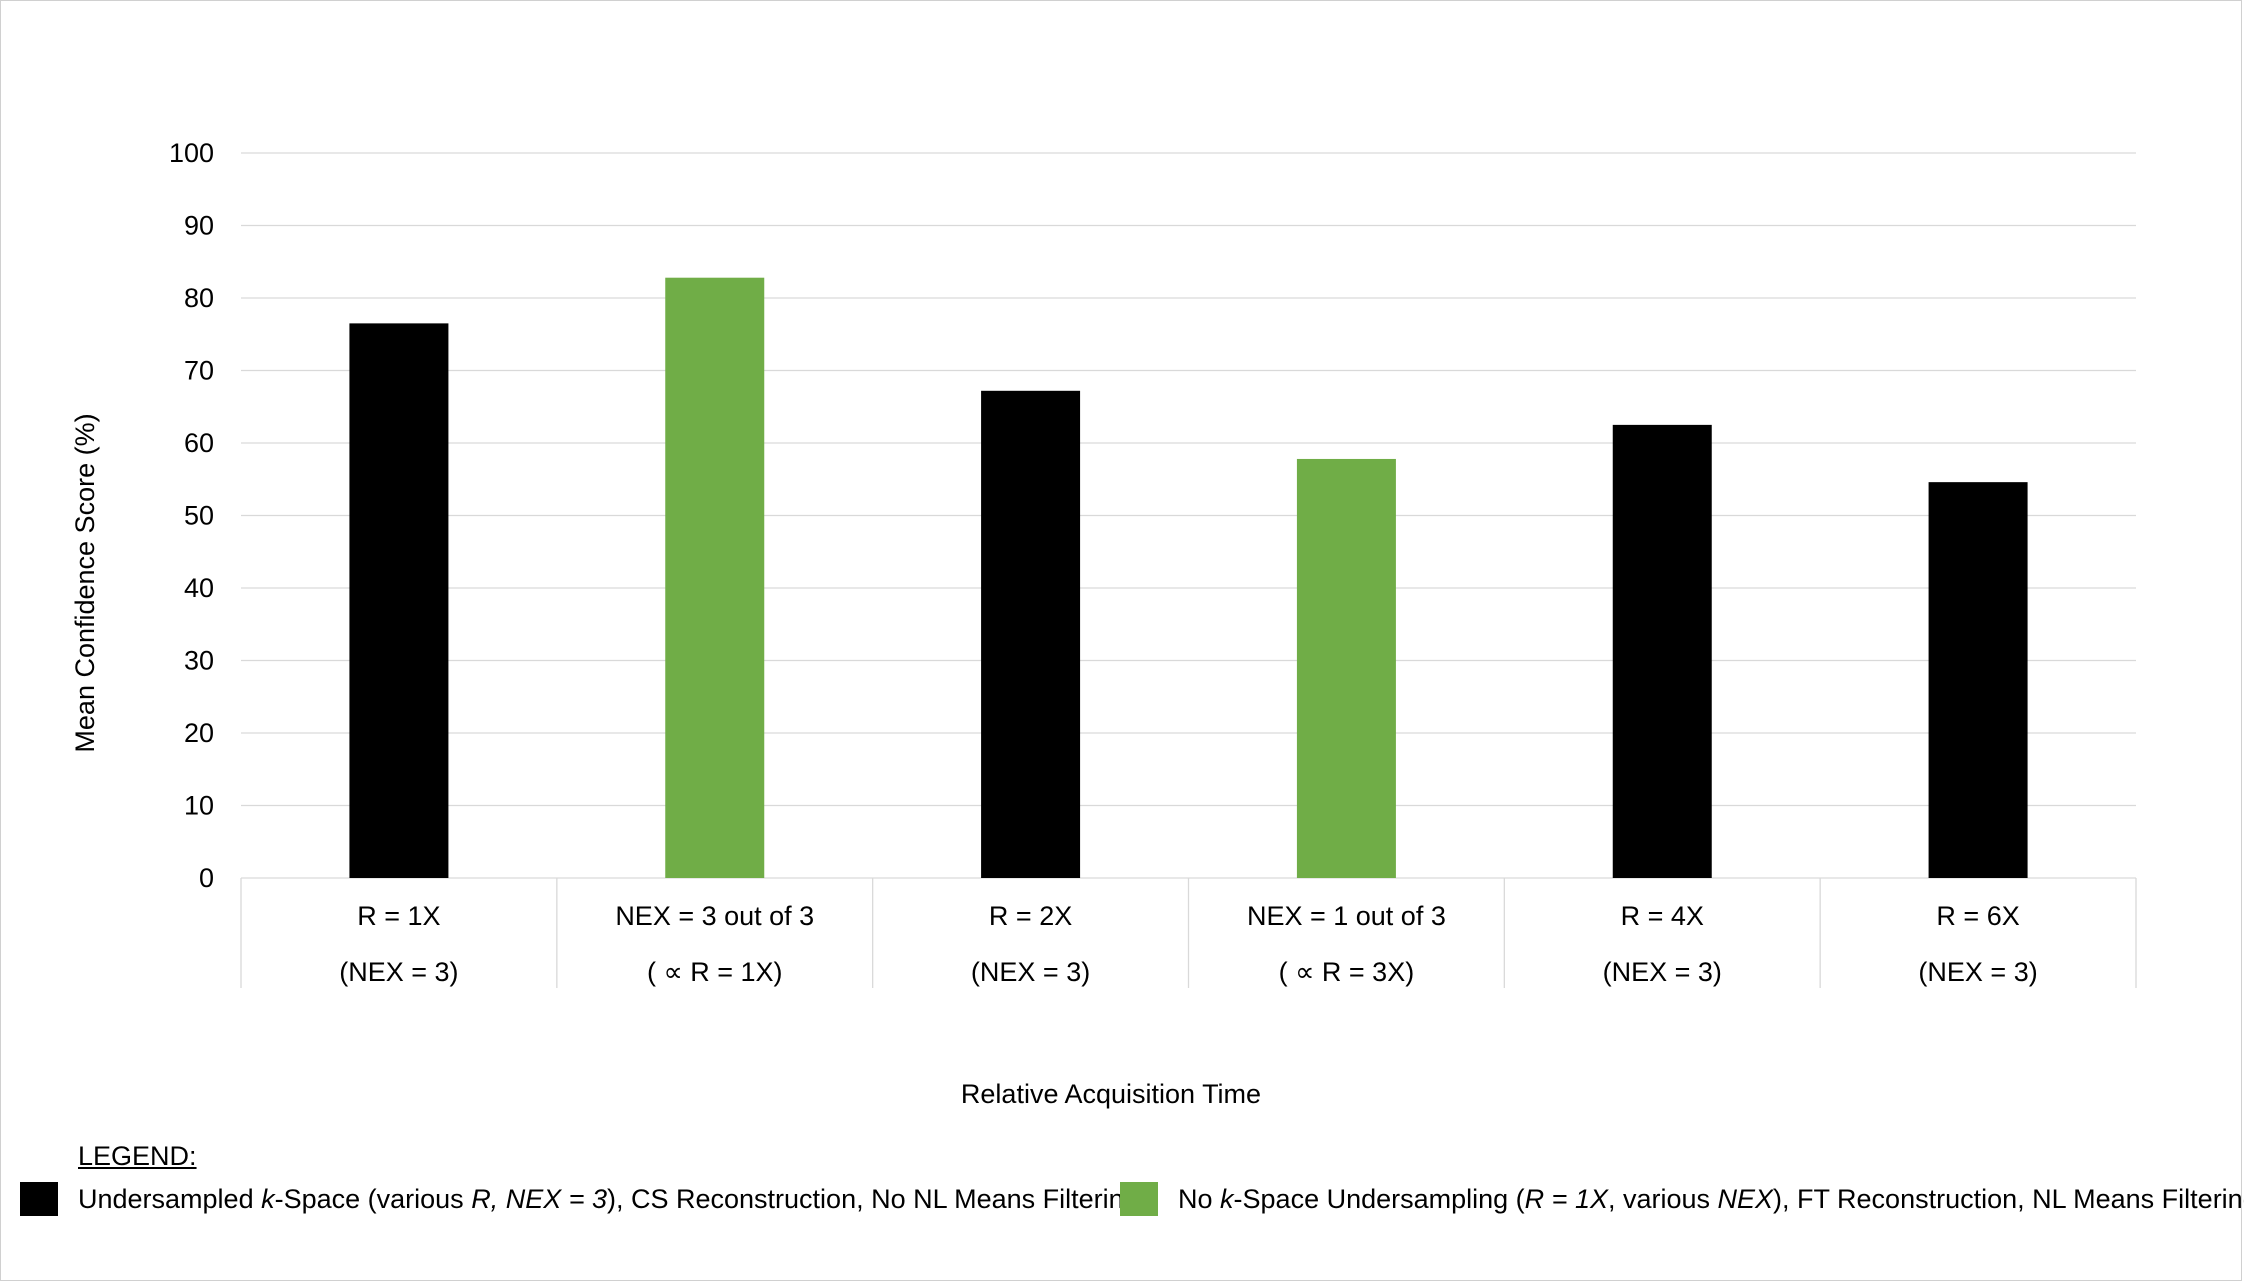 This screenshot has height=1283, width=2244. I want to click on legend-swatch-black, so click(39, 1199).